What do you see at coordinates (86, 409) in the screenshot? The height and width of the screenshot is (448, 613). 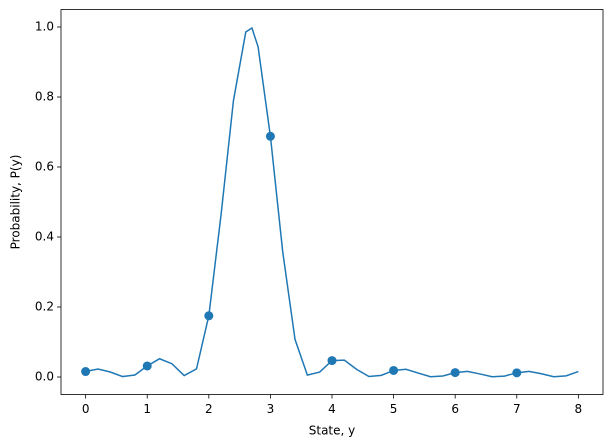 I see `x-tick-label: 0` at bounding box center [86, 409].